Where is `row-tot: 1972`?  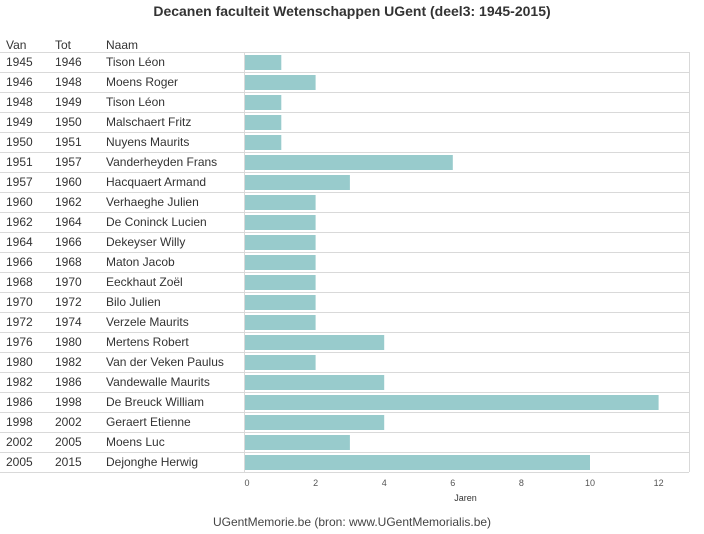
row-tot: 1972 is located at coordinates (68, 302).